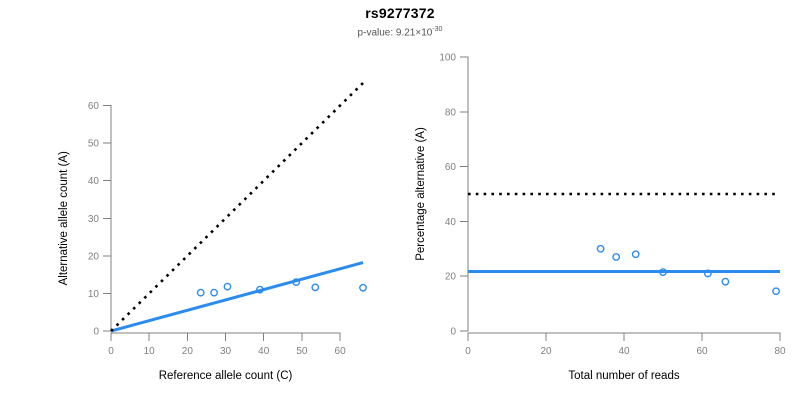 This screenshot has width=800, height=400. I want to click on y-axis-tick-label: 10, so click(94, 294).